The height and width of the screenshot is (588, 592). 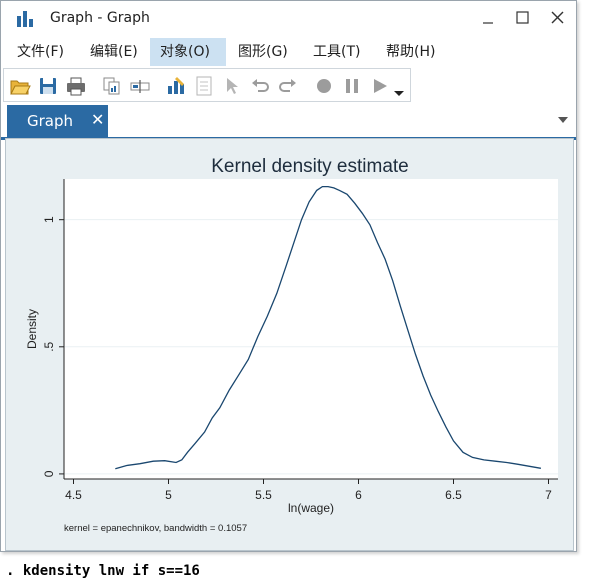 I want to click on tab-close-icon: ✕, so click(x=98, y=119).